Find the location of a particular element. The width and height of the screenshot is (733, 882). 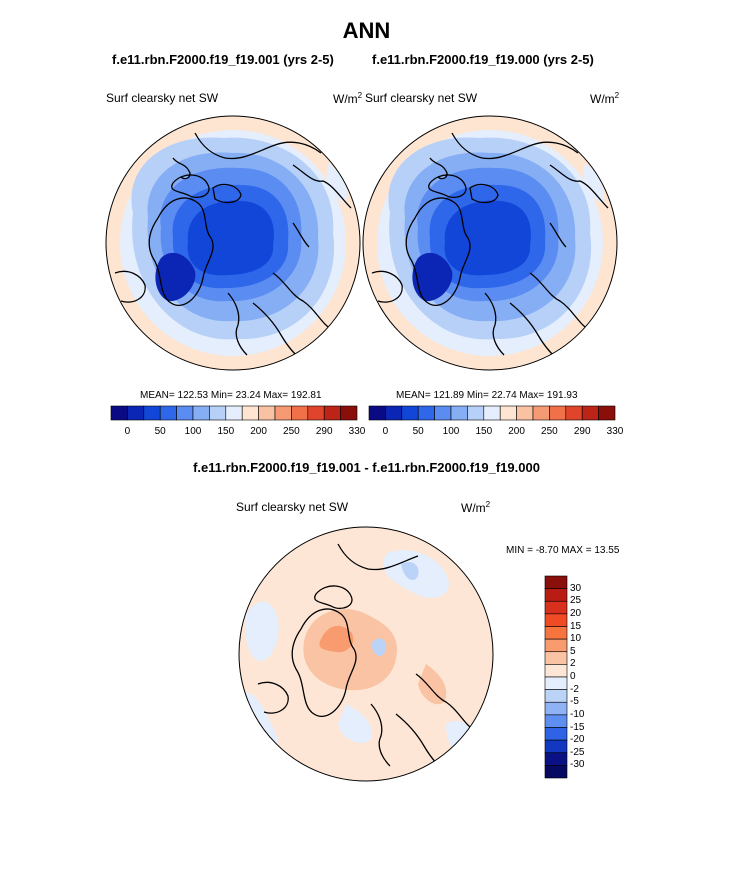

diff-coastlines is located at coordinates (367, 658).